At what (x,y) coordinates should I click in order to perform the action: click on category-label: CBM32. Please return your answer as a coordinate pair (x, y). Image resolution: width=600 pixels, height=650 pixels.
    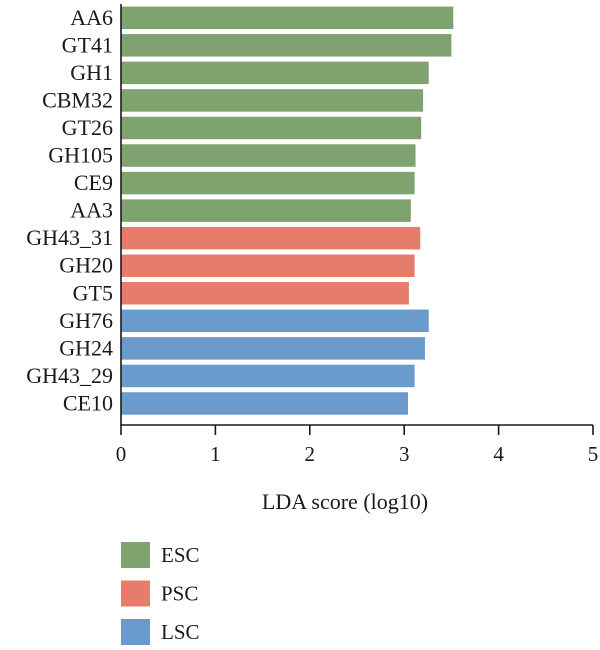
    Looking at the image, I should click on (77, 99).